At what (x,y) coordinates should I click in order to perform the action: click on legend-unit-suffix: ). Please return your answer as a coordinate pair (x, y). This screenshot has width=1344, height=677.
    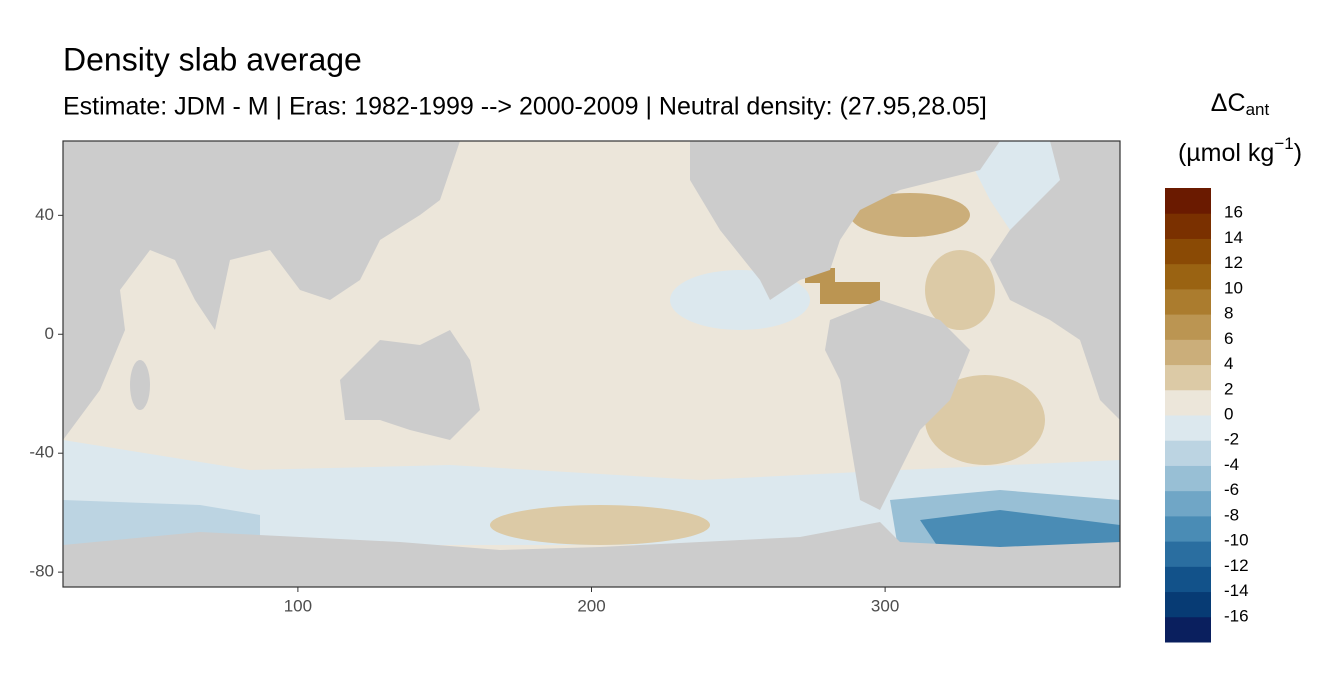
    Looking at the image, I should click on (1298, 153).